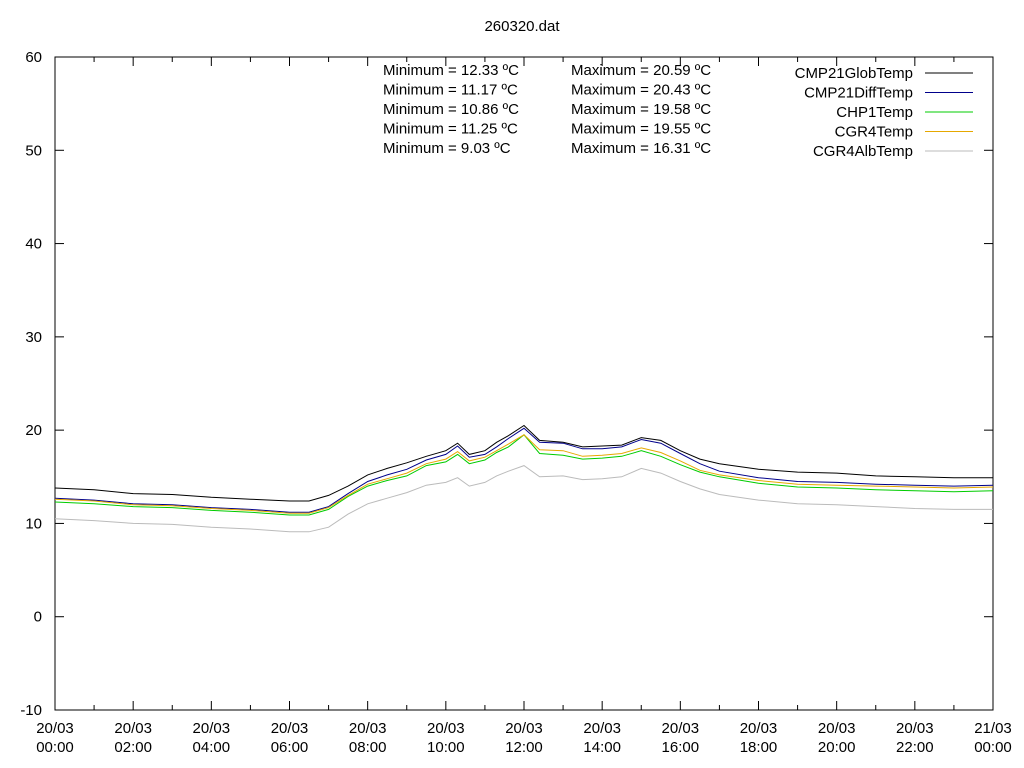 The width and height of the screenshot is (1024, 768). What do you see at coordinates (450, 90) in the screenshot?
I see `annotation-minimum: Minimum = 11.17 ºC` at bounding box center [450, 90].